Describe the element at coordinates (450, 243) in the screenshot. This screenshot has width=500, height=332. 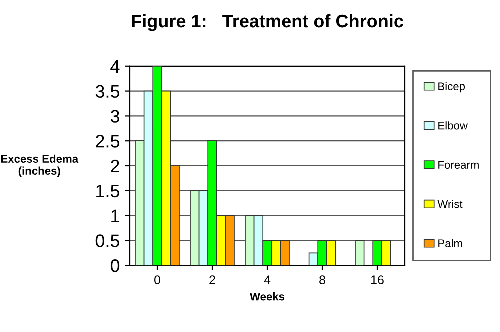
I see `legend-label: Palm` at that location.